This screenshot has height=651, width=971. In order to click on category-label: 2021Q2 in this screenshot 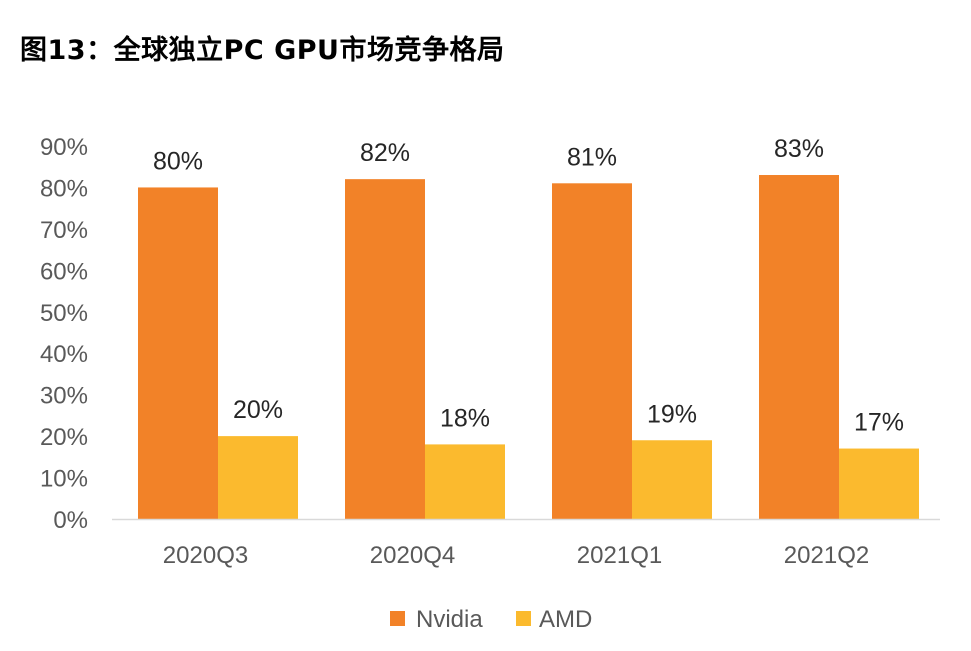, I will do `click(826, 555)`.